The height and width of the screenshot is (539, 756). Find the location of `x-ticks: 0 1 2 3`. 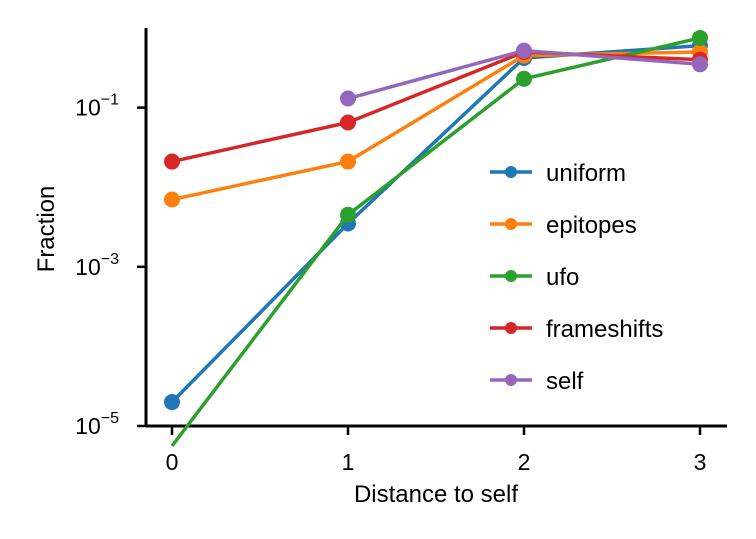

x-ticks: 0 1 2 3 is located at coordinates (436, 450).